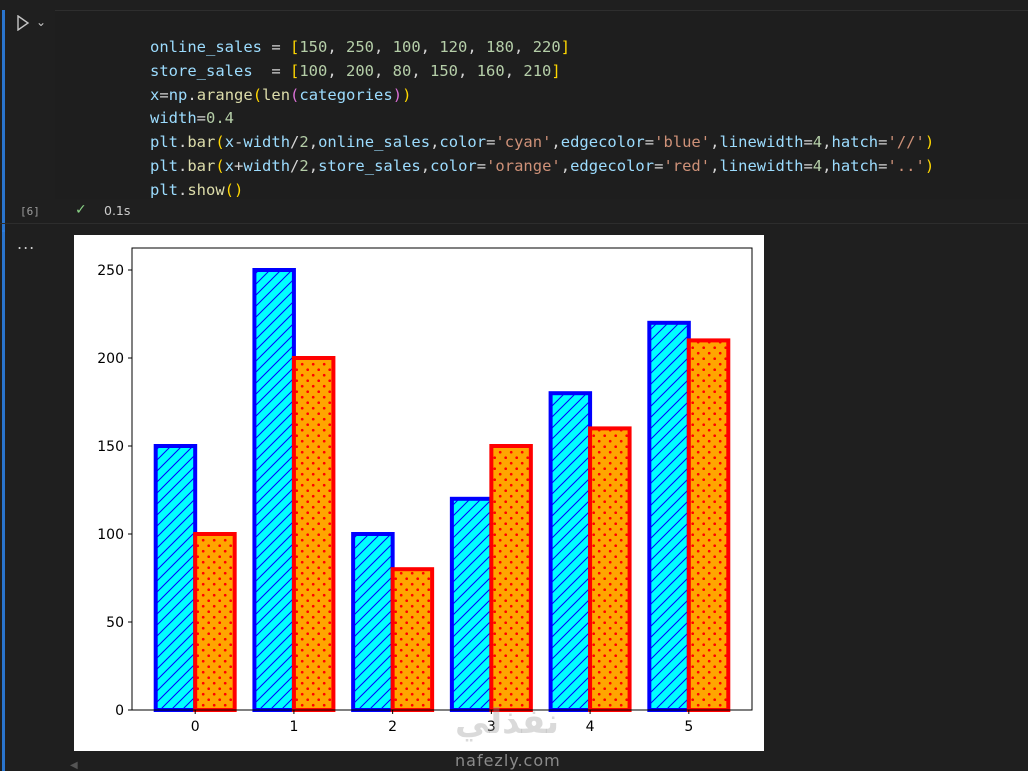 The height and width of the screenshot is (771, 1028). I want to click on execution-time: 0.1s, so click(117, 210).